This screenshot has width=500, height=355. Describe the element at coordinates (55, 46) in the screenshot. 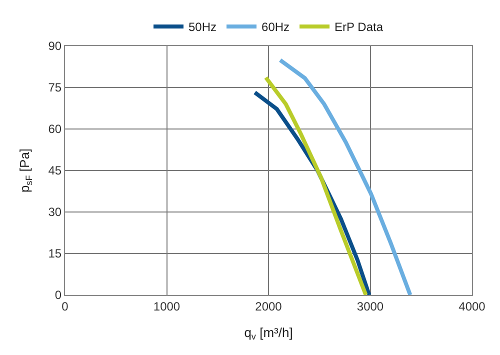

I see `y-tick-label: 90` at that location.